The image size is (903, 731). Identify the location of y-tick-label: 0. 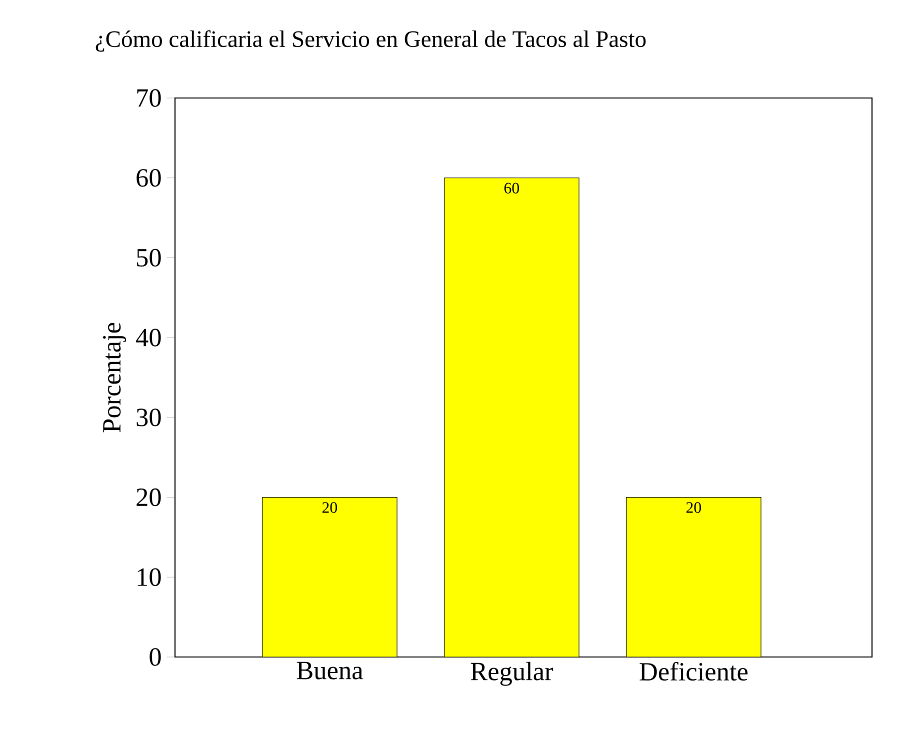
(155, 657).